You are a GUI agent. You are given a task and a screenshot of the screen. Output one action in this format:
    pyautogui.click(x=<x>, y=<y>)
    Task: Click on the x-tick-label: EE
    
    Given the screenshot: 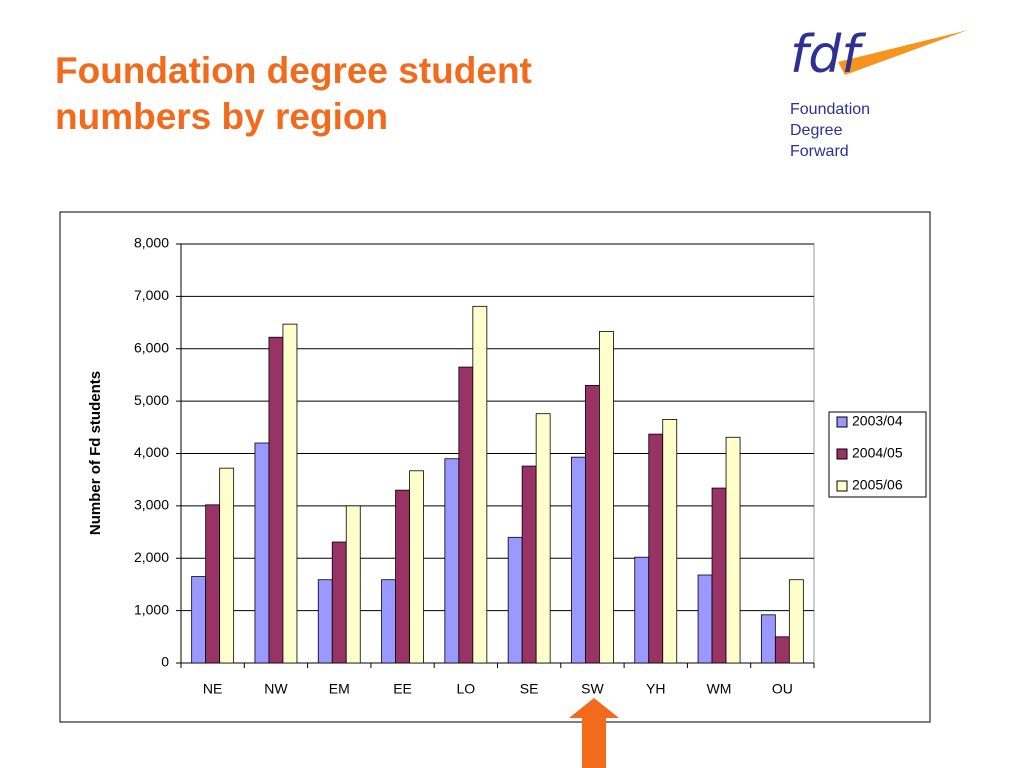 What is the action you would take?
    pyautogui.click(x=402, y=689)
    